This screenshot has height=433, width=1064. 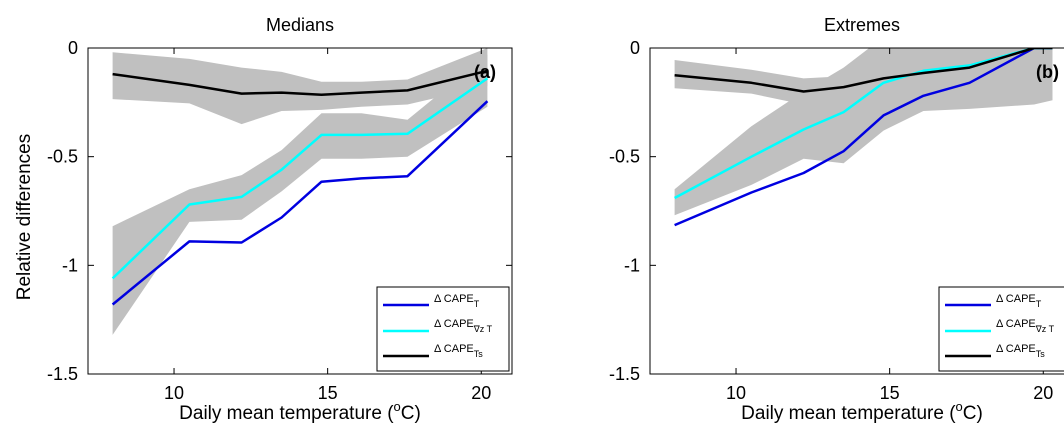 What do you see at coordinates (300, 25) in the screenshot?
I see `panel-title: Medians` at bounding box center [300, 25].